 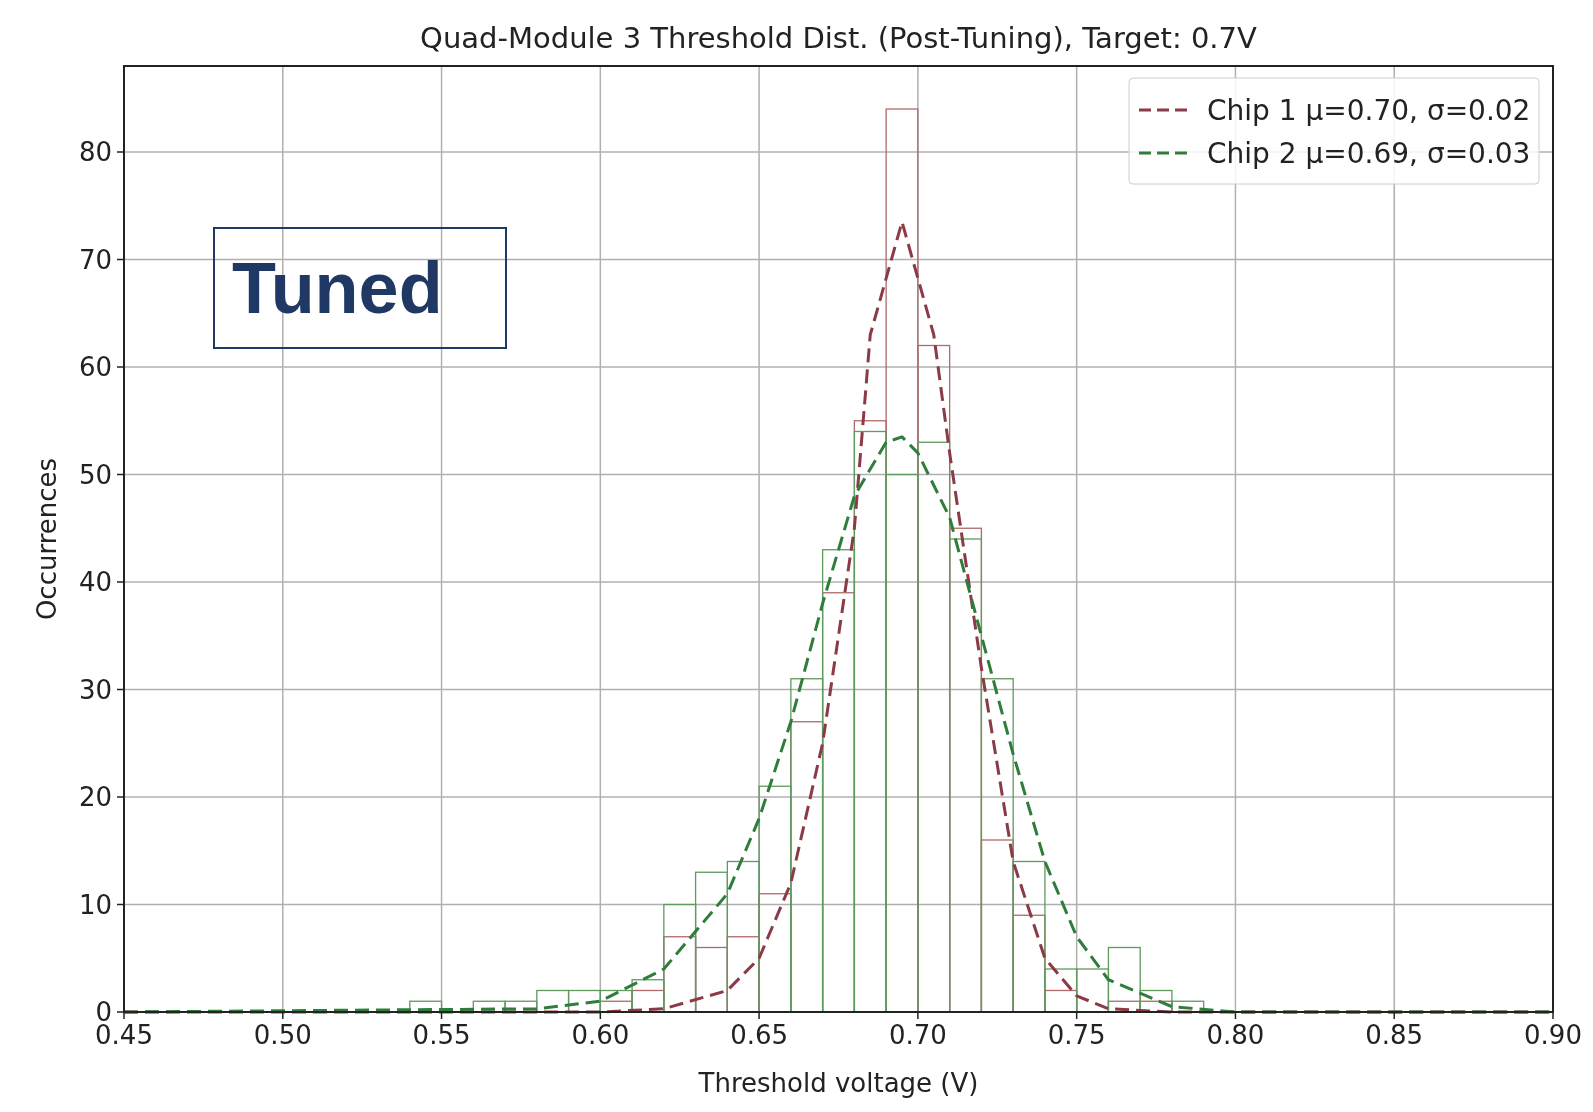 What do you see at coordinates (95, 259) in the screenshot?
I see `y-tick-label: 70` at bounding box center [95, 259].